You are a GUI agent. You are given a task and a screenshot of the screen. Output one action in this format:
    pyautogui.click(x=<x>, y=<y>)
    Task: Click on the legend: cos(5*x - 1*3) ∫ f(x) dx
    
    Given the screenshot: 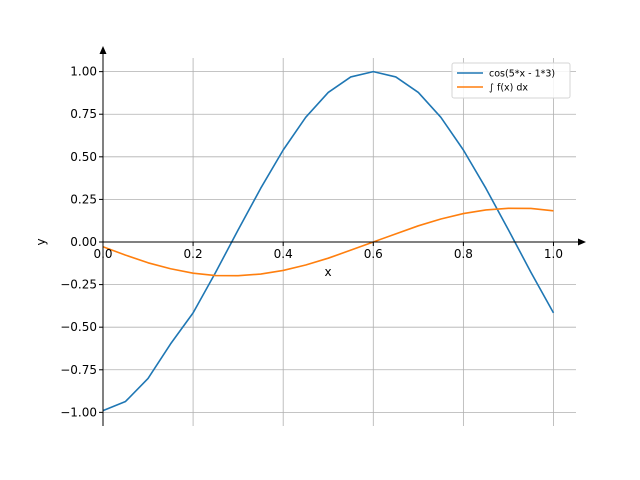 What is the action you would take?
    pyautogui.click(x=511, y=80)
    